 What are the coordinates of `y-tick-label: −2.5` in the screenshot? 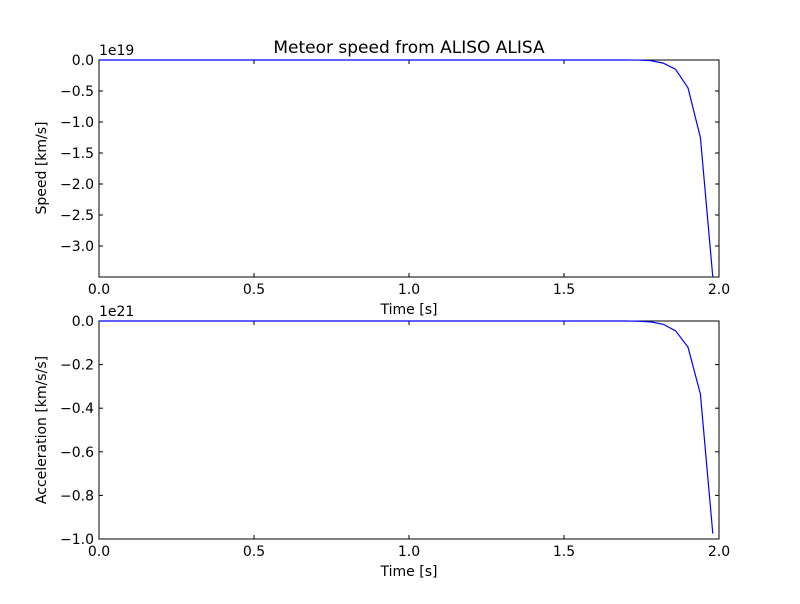 It's located at (77, 216).